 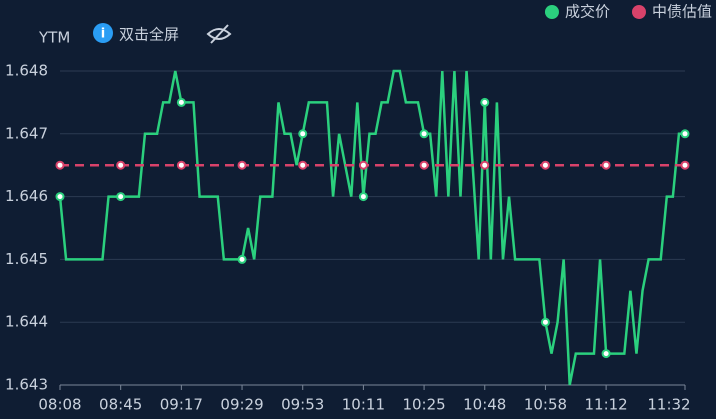 I want to click on eye-icon, so click(x=219, y=34).